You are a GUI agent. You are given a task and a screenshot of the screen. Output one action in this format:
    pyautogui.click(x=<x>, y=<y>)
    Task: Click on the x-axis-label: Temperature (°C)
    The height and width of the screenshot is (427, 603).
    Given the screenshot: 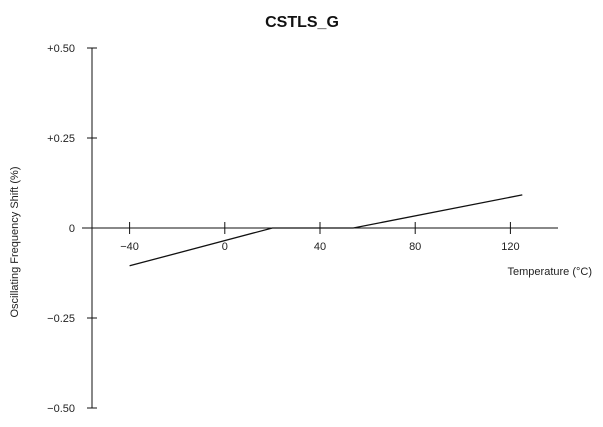 What is the action you would take?
    pyautogui.click(x=550, y=272)
    